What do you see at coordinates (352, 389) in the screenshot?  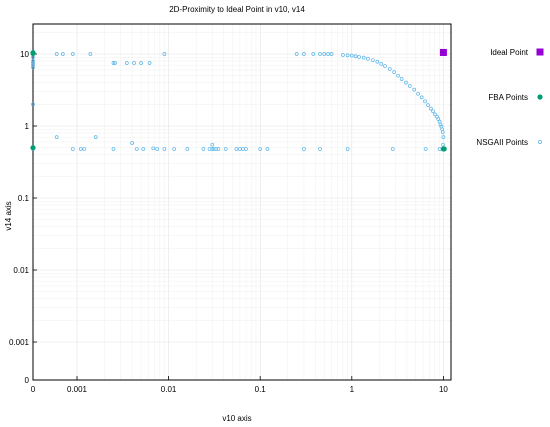 I see `x-tick-label: 1` at bounding box center [352, 389].